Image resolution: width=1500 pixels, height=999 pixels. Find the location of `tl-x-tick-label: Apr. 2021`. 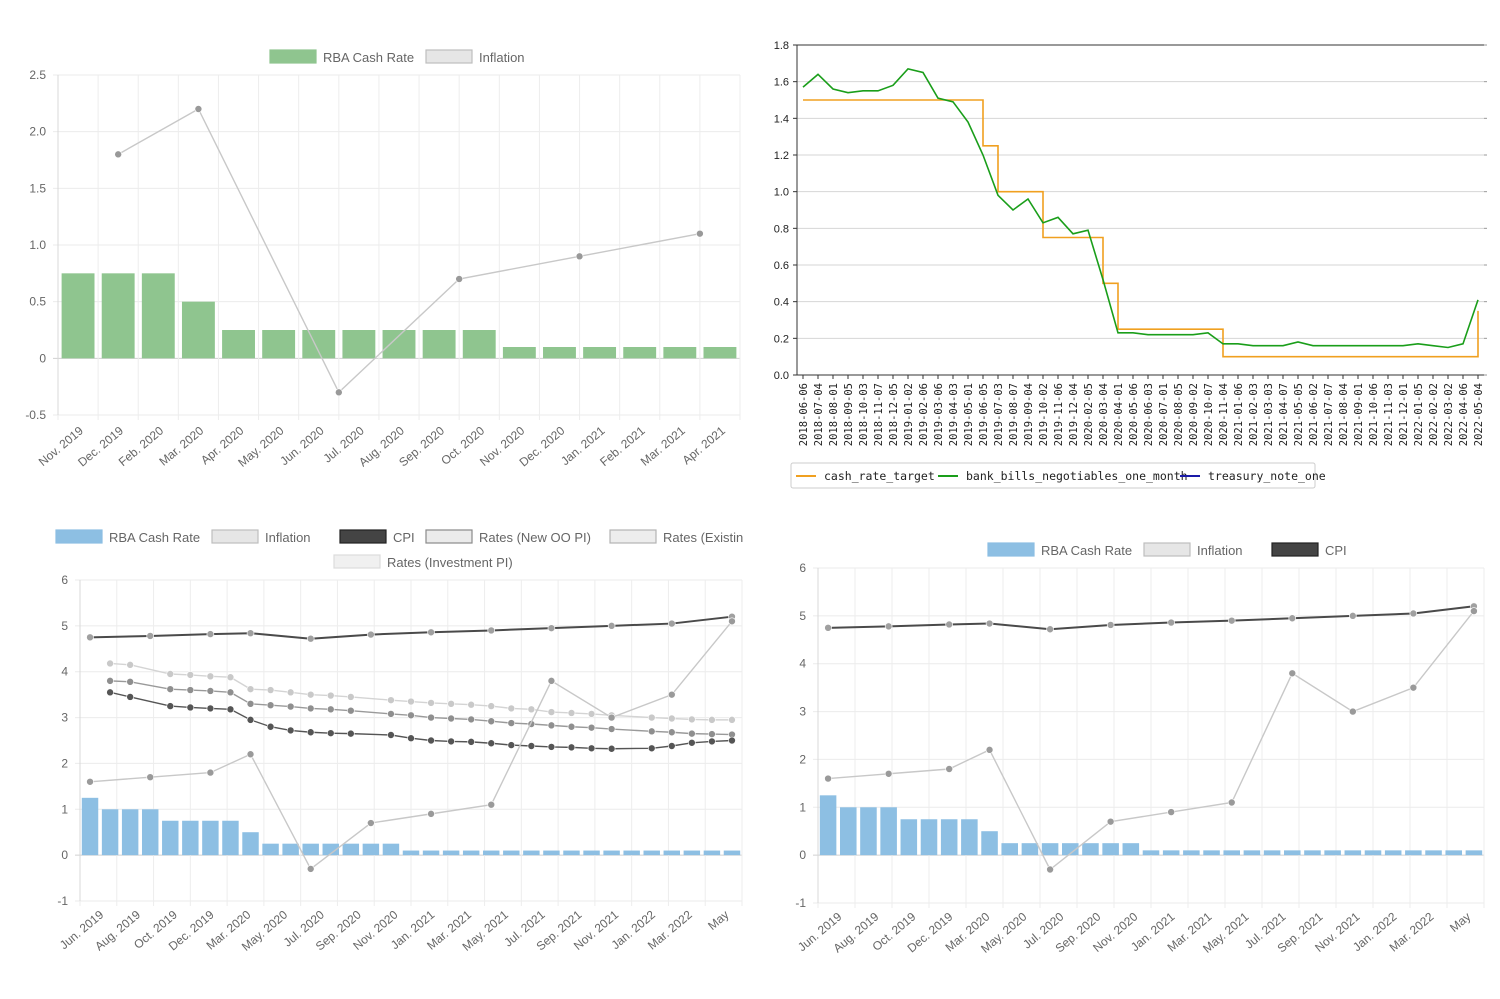

tl-x-tick-label: Apr. 2021 is located at coordinates (704, 445).